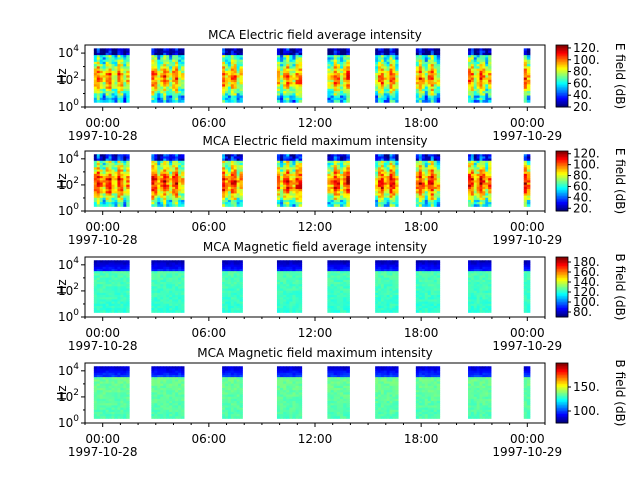  Describe the element at coordinates (620, 393) in the screenshot. I see `colorbar-label: B field (dB)` at that location.